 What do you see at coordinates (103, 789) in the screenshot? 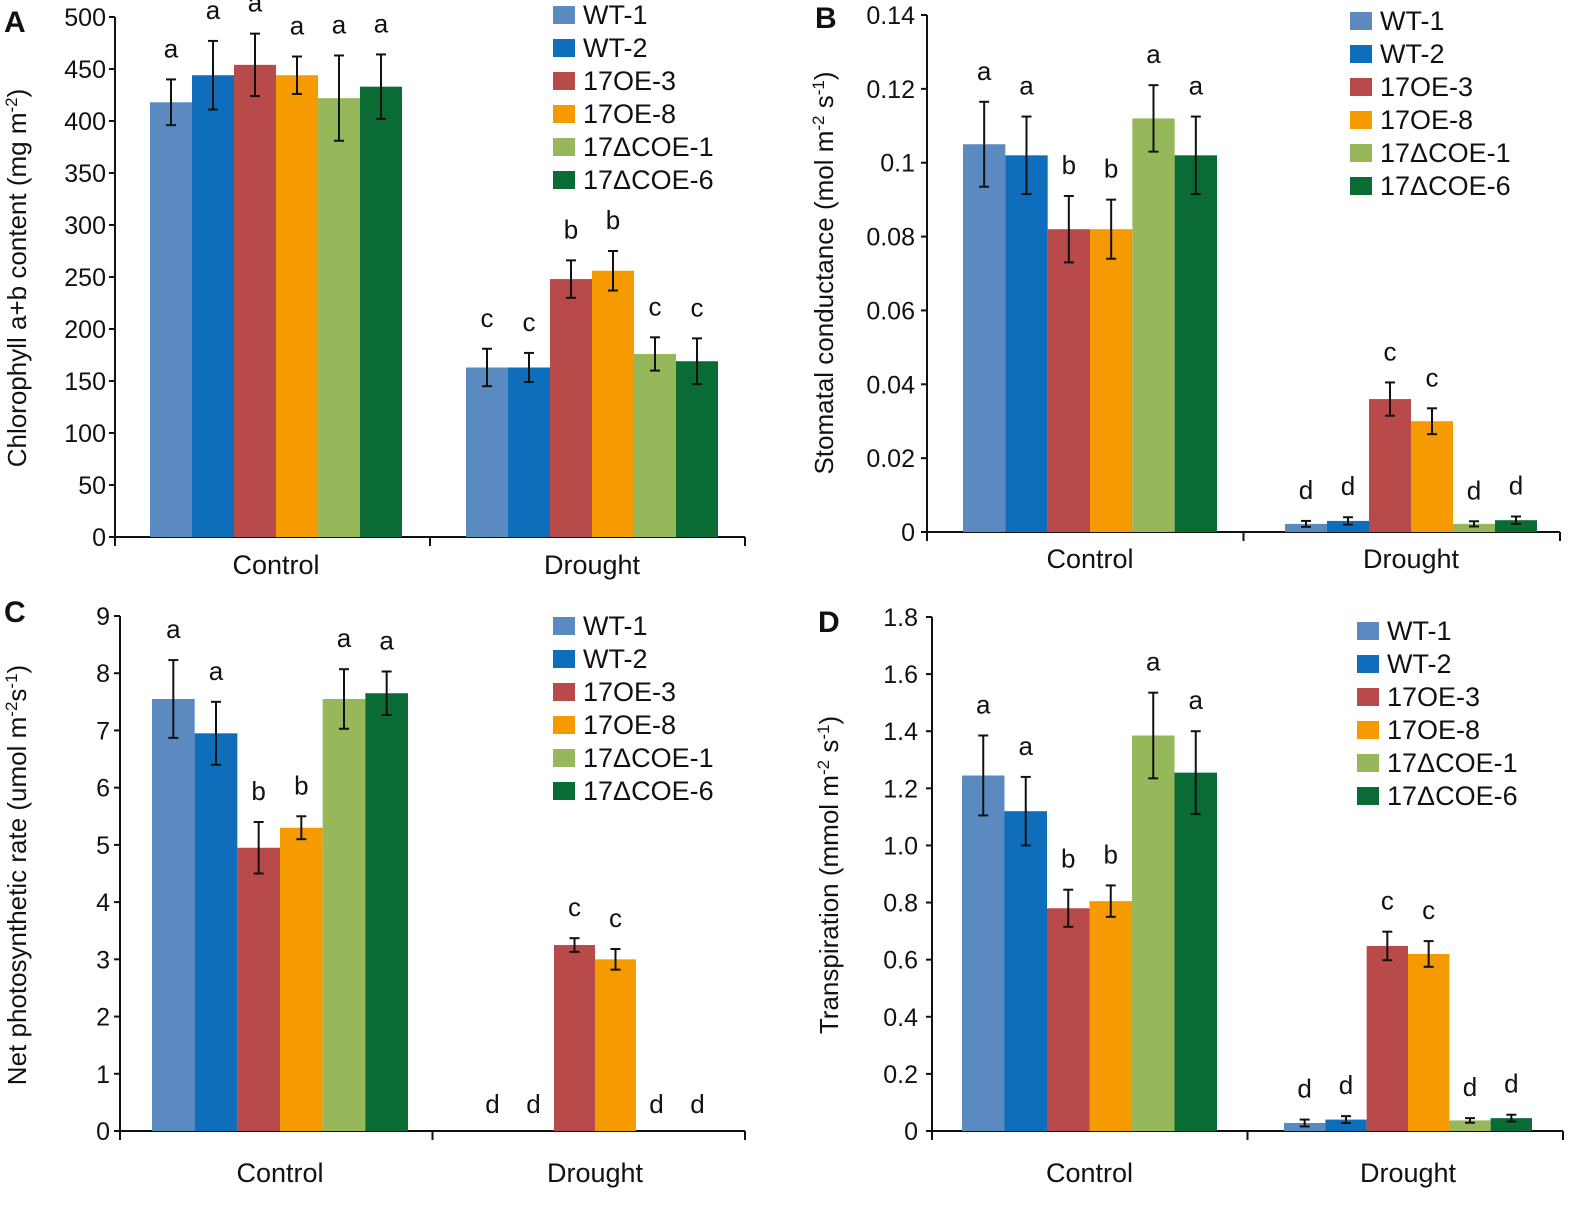
I see `y-tick-label: 6` at bounding box center [103, 789].